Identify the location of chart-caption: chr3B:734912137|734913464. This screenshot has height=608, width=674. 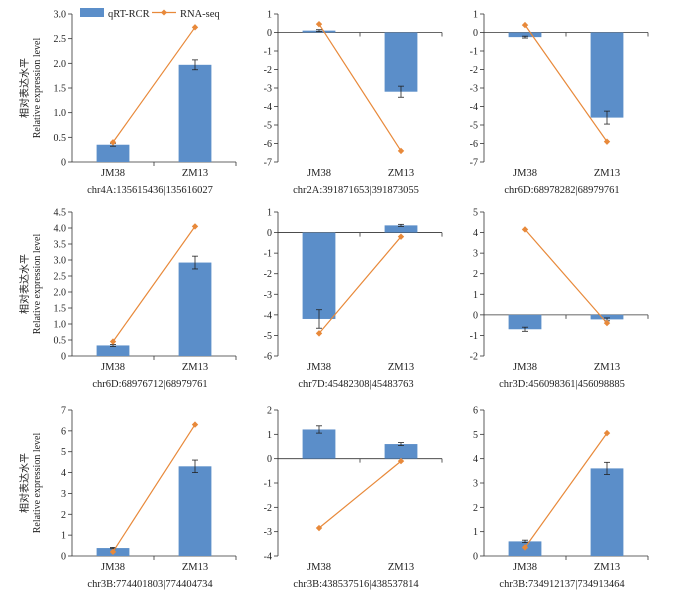
(562, 584).